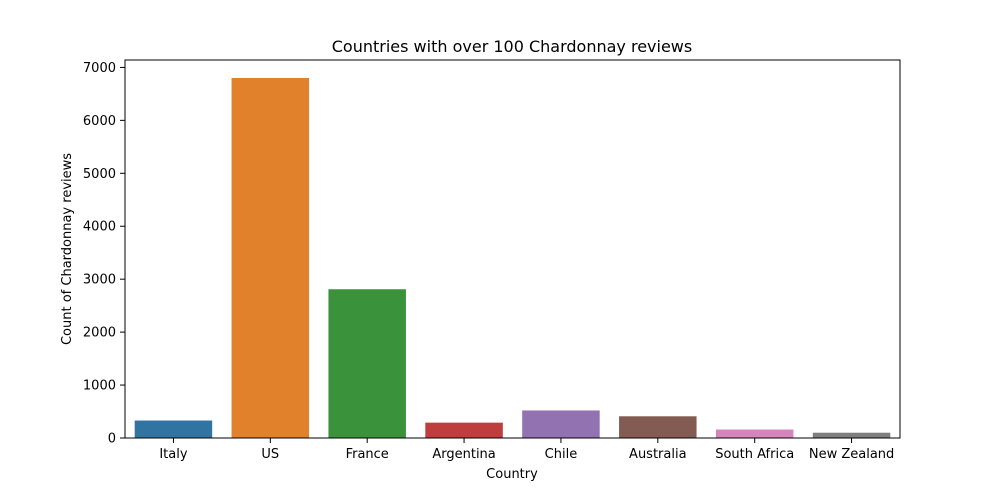  What do you see at coordinates (67, 249) in the screenshot?
I see `y-axis-label: Count of Chardonnay reviews` at bounding box center [67, 249].